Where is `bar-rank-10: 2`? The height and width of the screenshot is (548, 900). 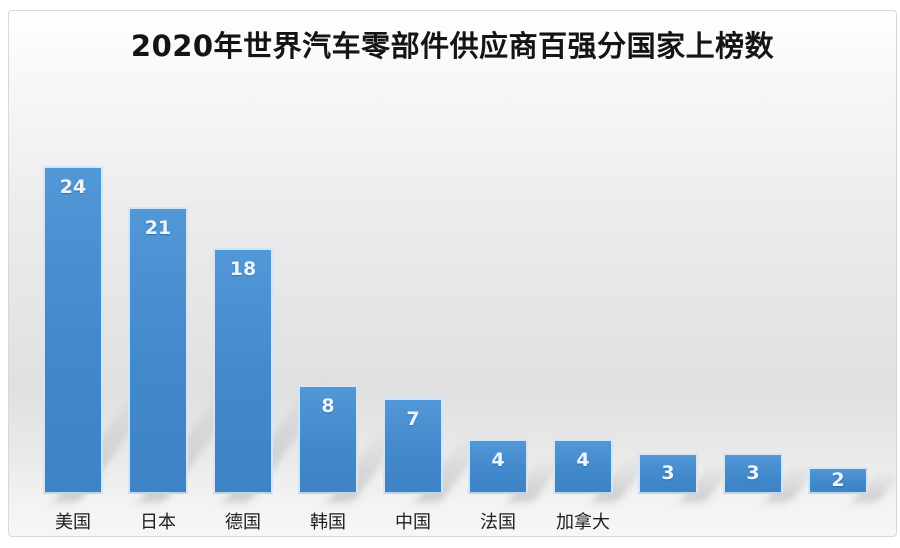 bar-rank-10: 2 is located at coordinates (838, 480).